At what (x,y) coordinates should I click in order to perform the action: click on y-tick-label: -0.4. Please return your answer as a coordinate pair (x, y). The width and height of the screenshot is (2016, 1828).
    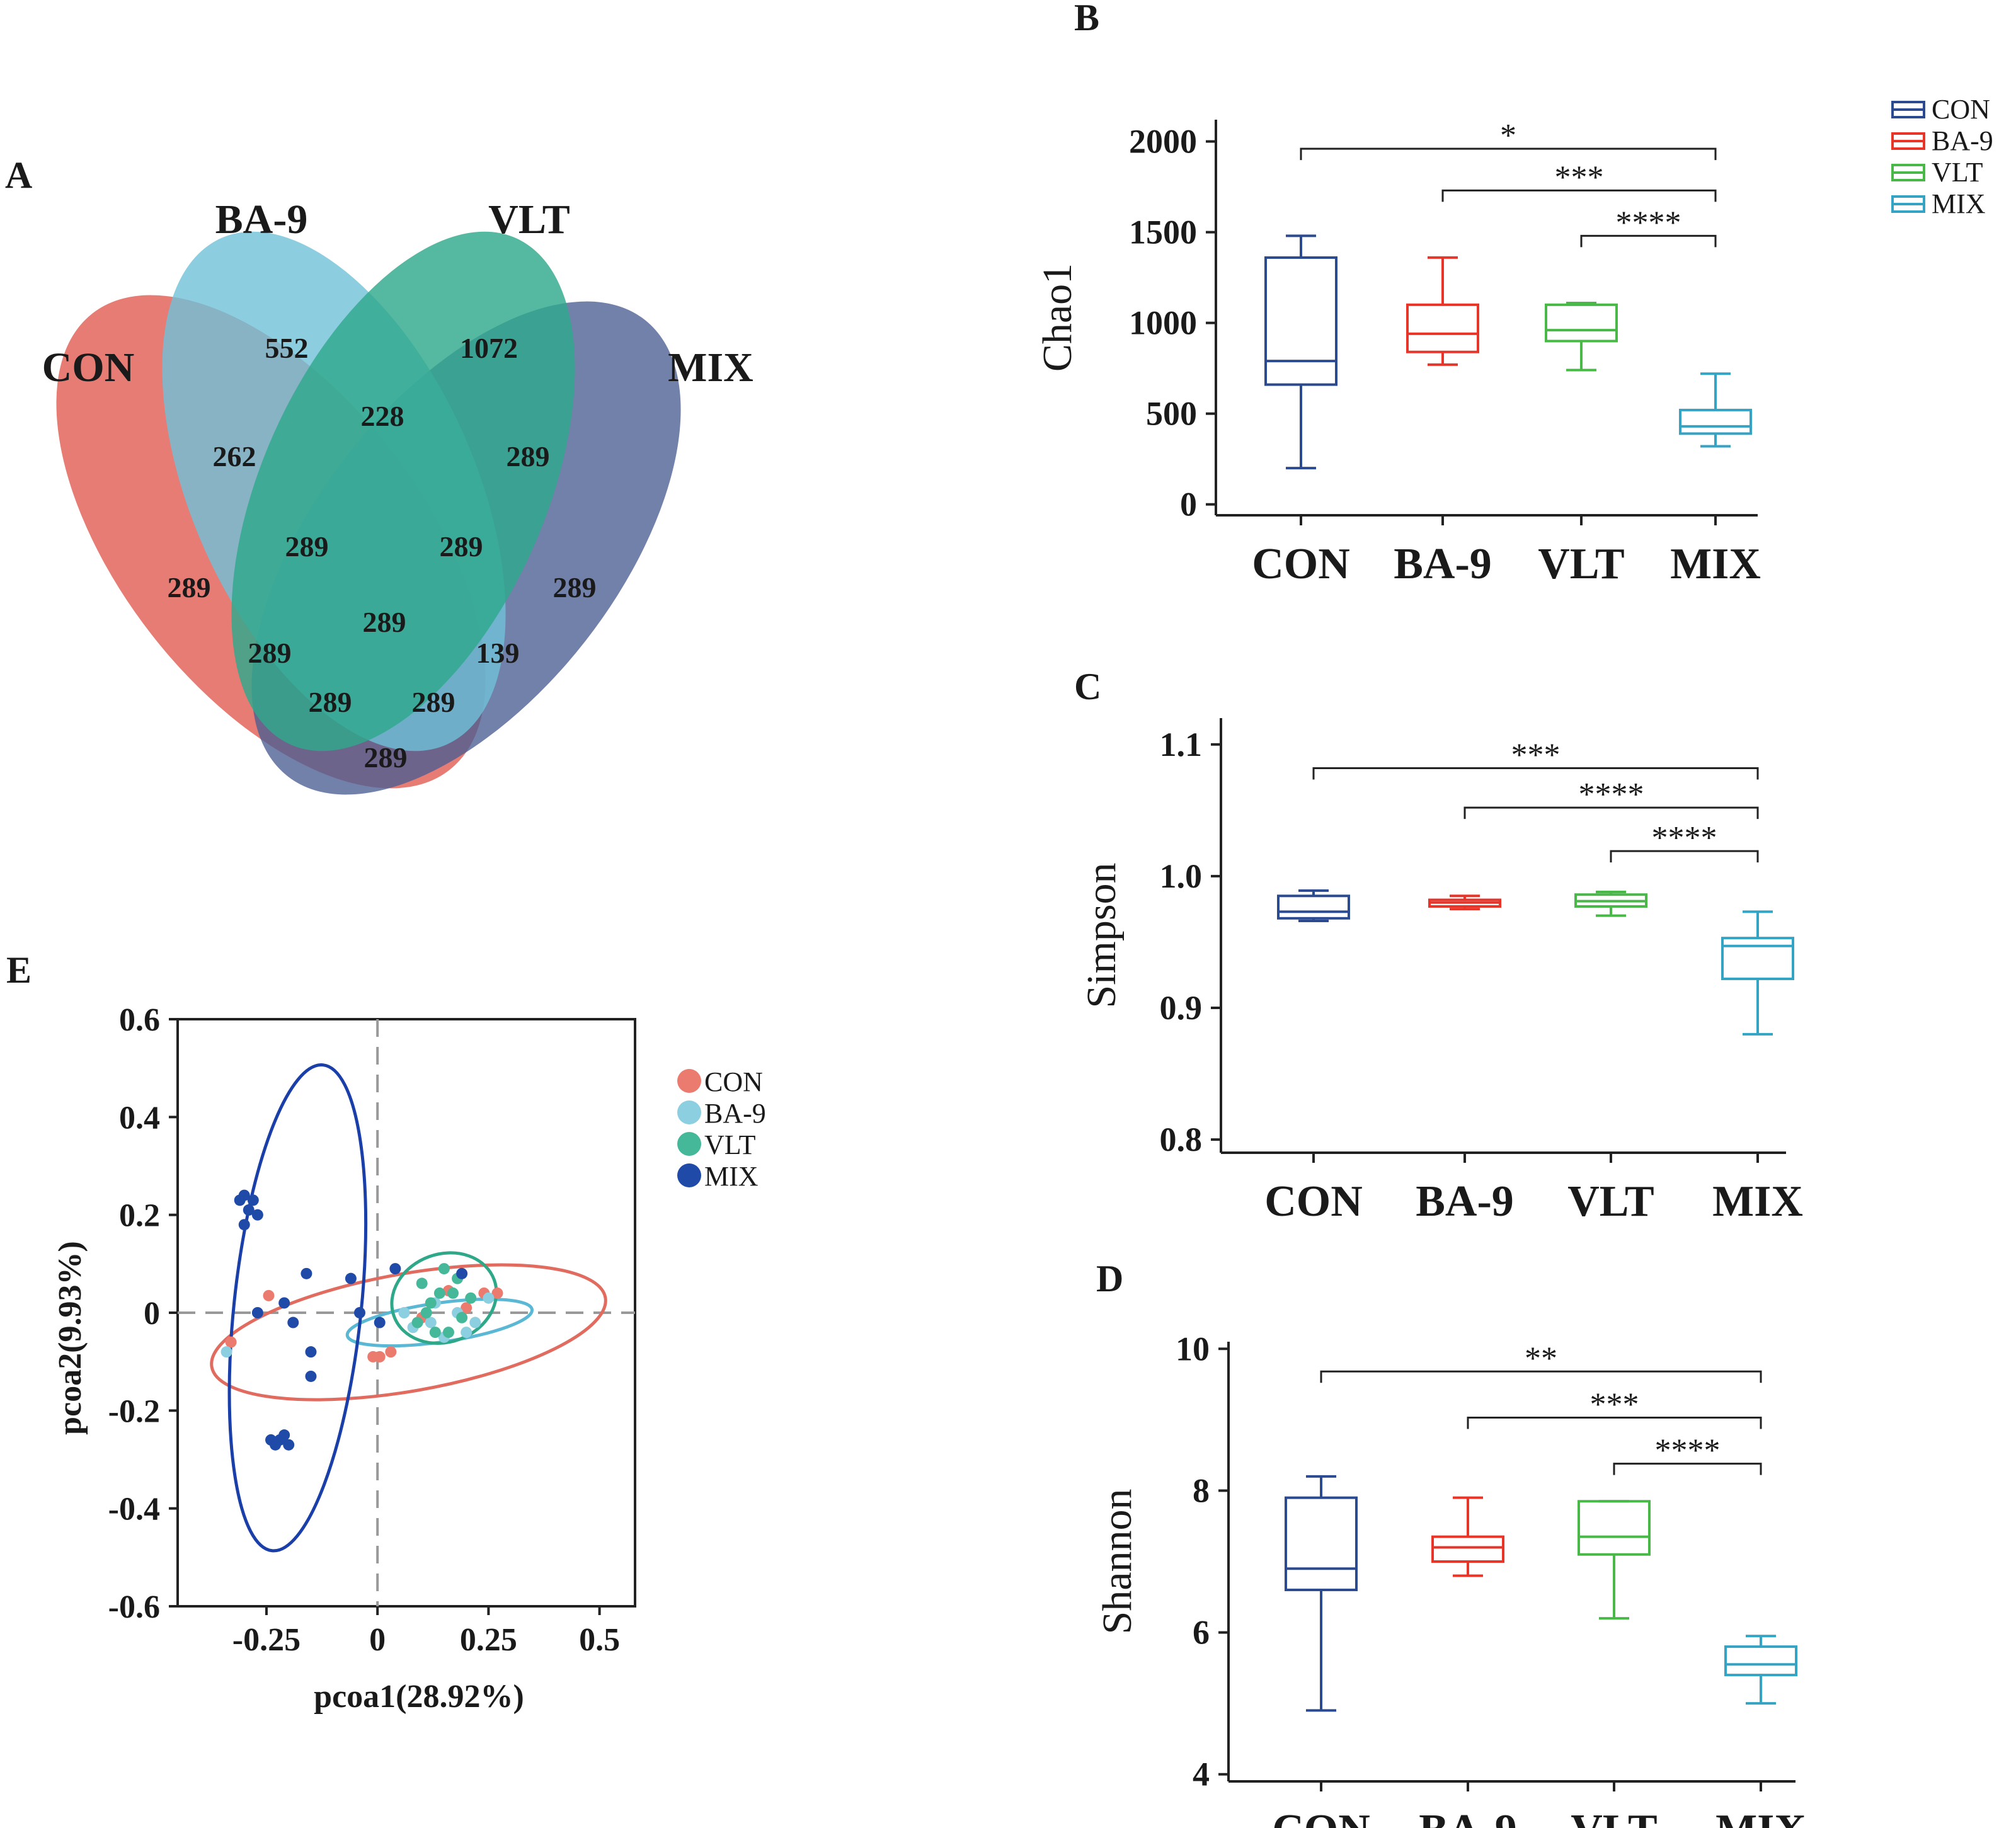
    Looking at the image, I should click on (134, 1510).